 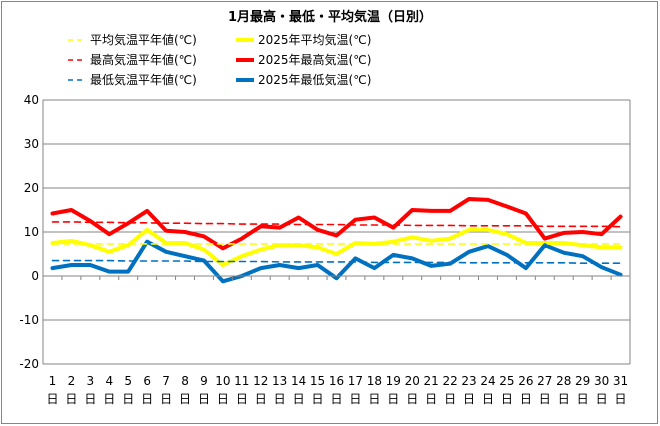 I want to click on x-tick-label: 24, so click(x=487, y=381).